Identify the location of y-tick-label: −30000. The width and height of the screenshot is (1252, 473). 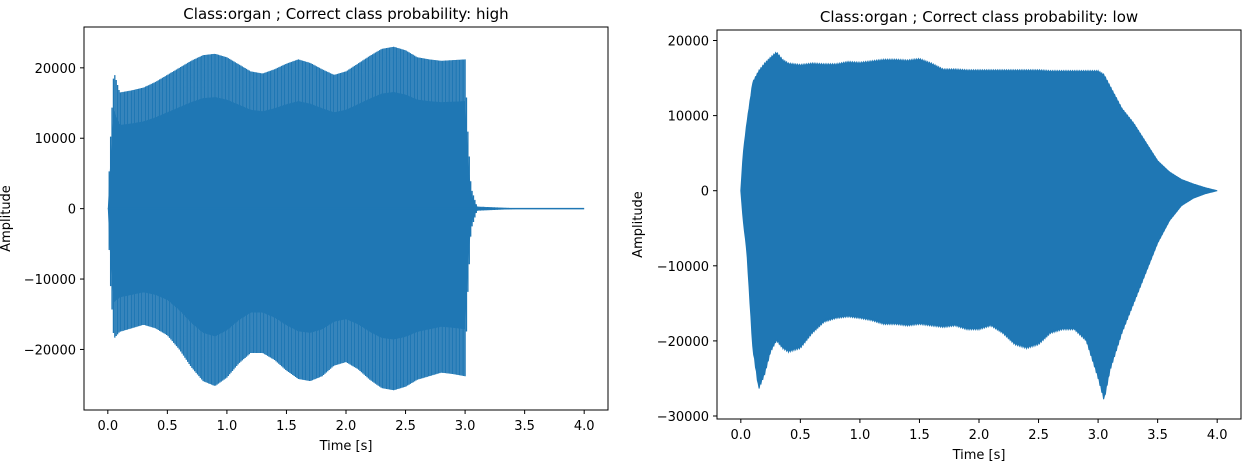
(683, 417).